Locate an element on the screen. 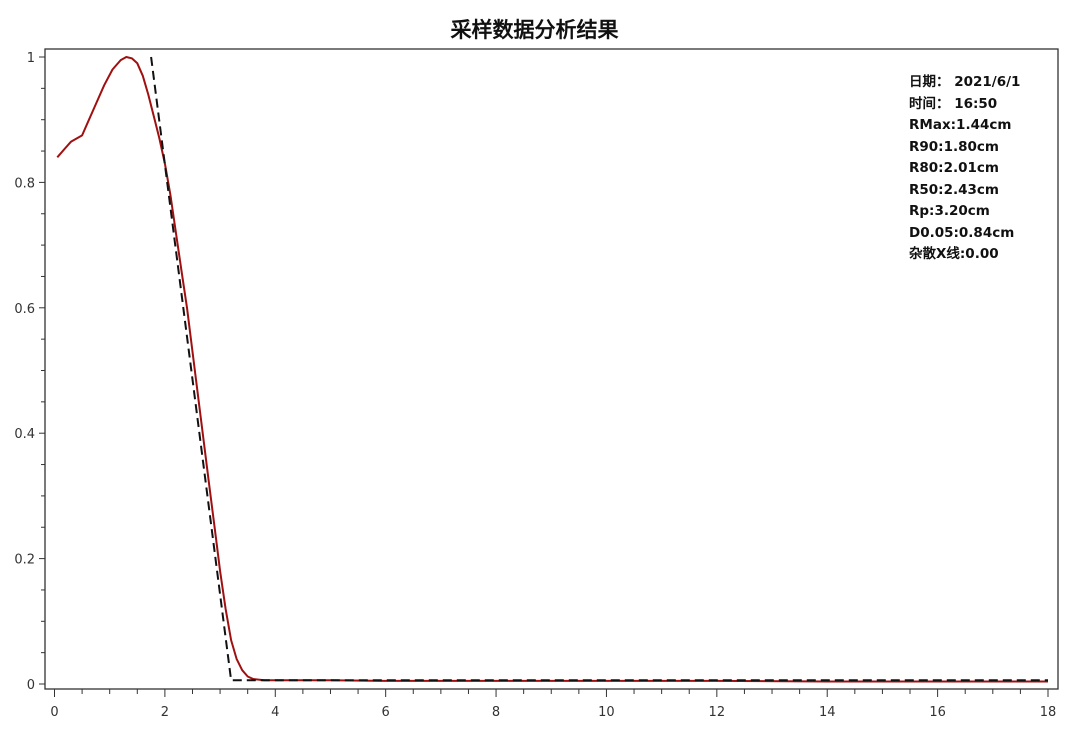 This screenshot has height=733, width=1069. x-tick-label: 4 is located at coordinates (275, 712).